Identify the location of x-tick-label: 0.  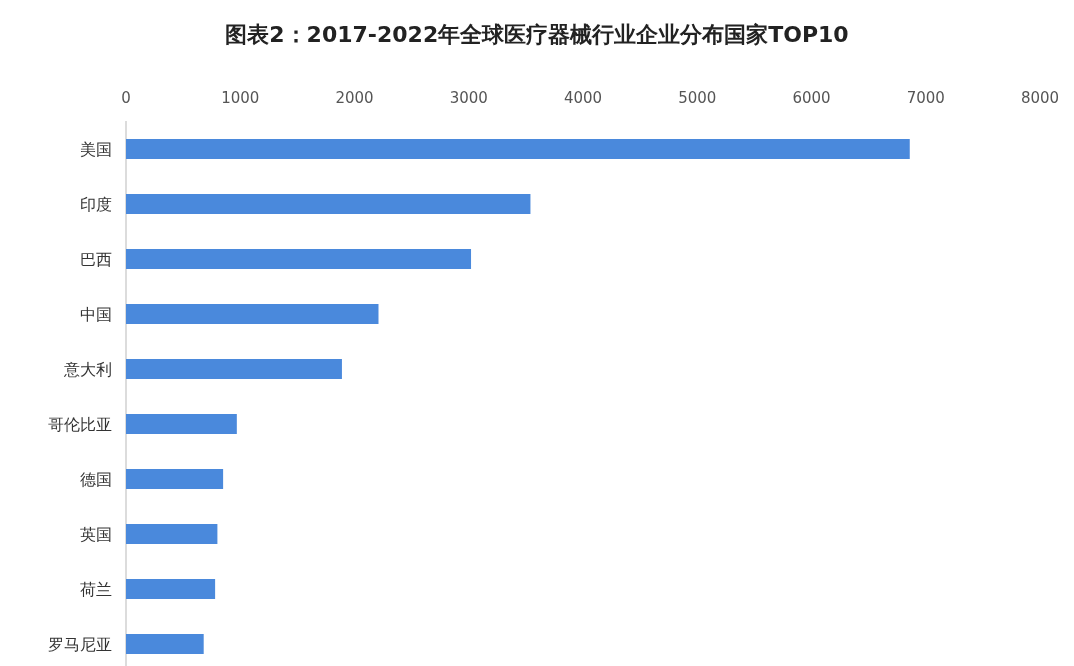
(126, 98).